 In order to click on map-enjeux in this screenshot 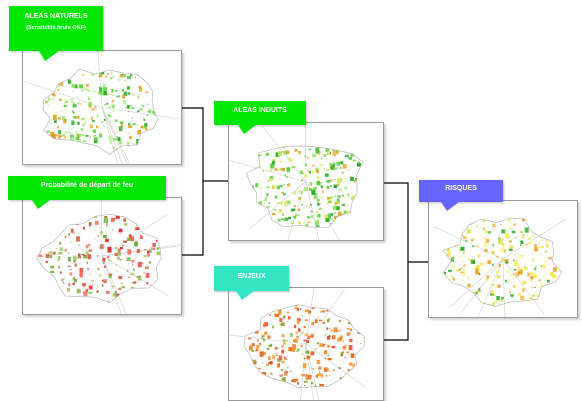, I will do `click(297, 344)`.